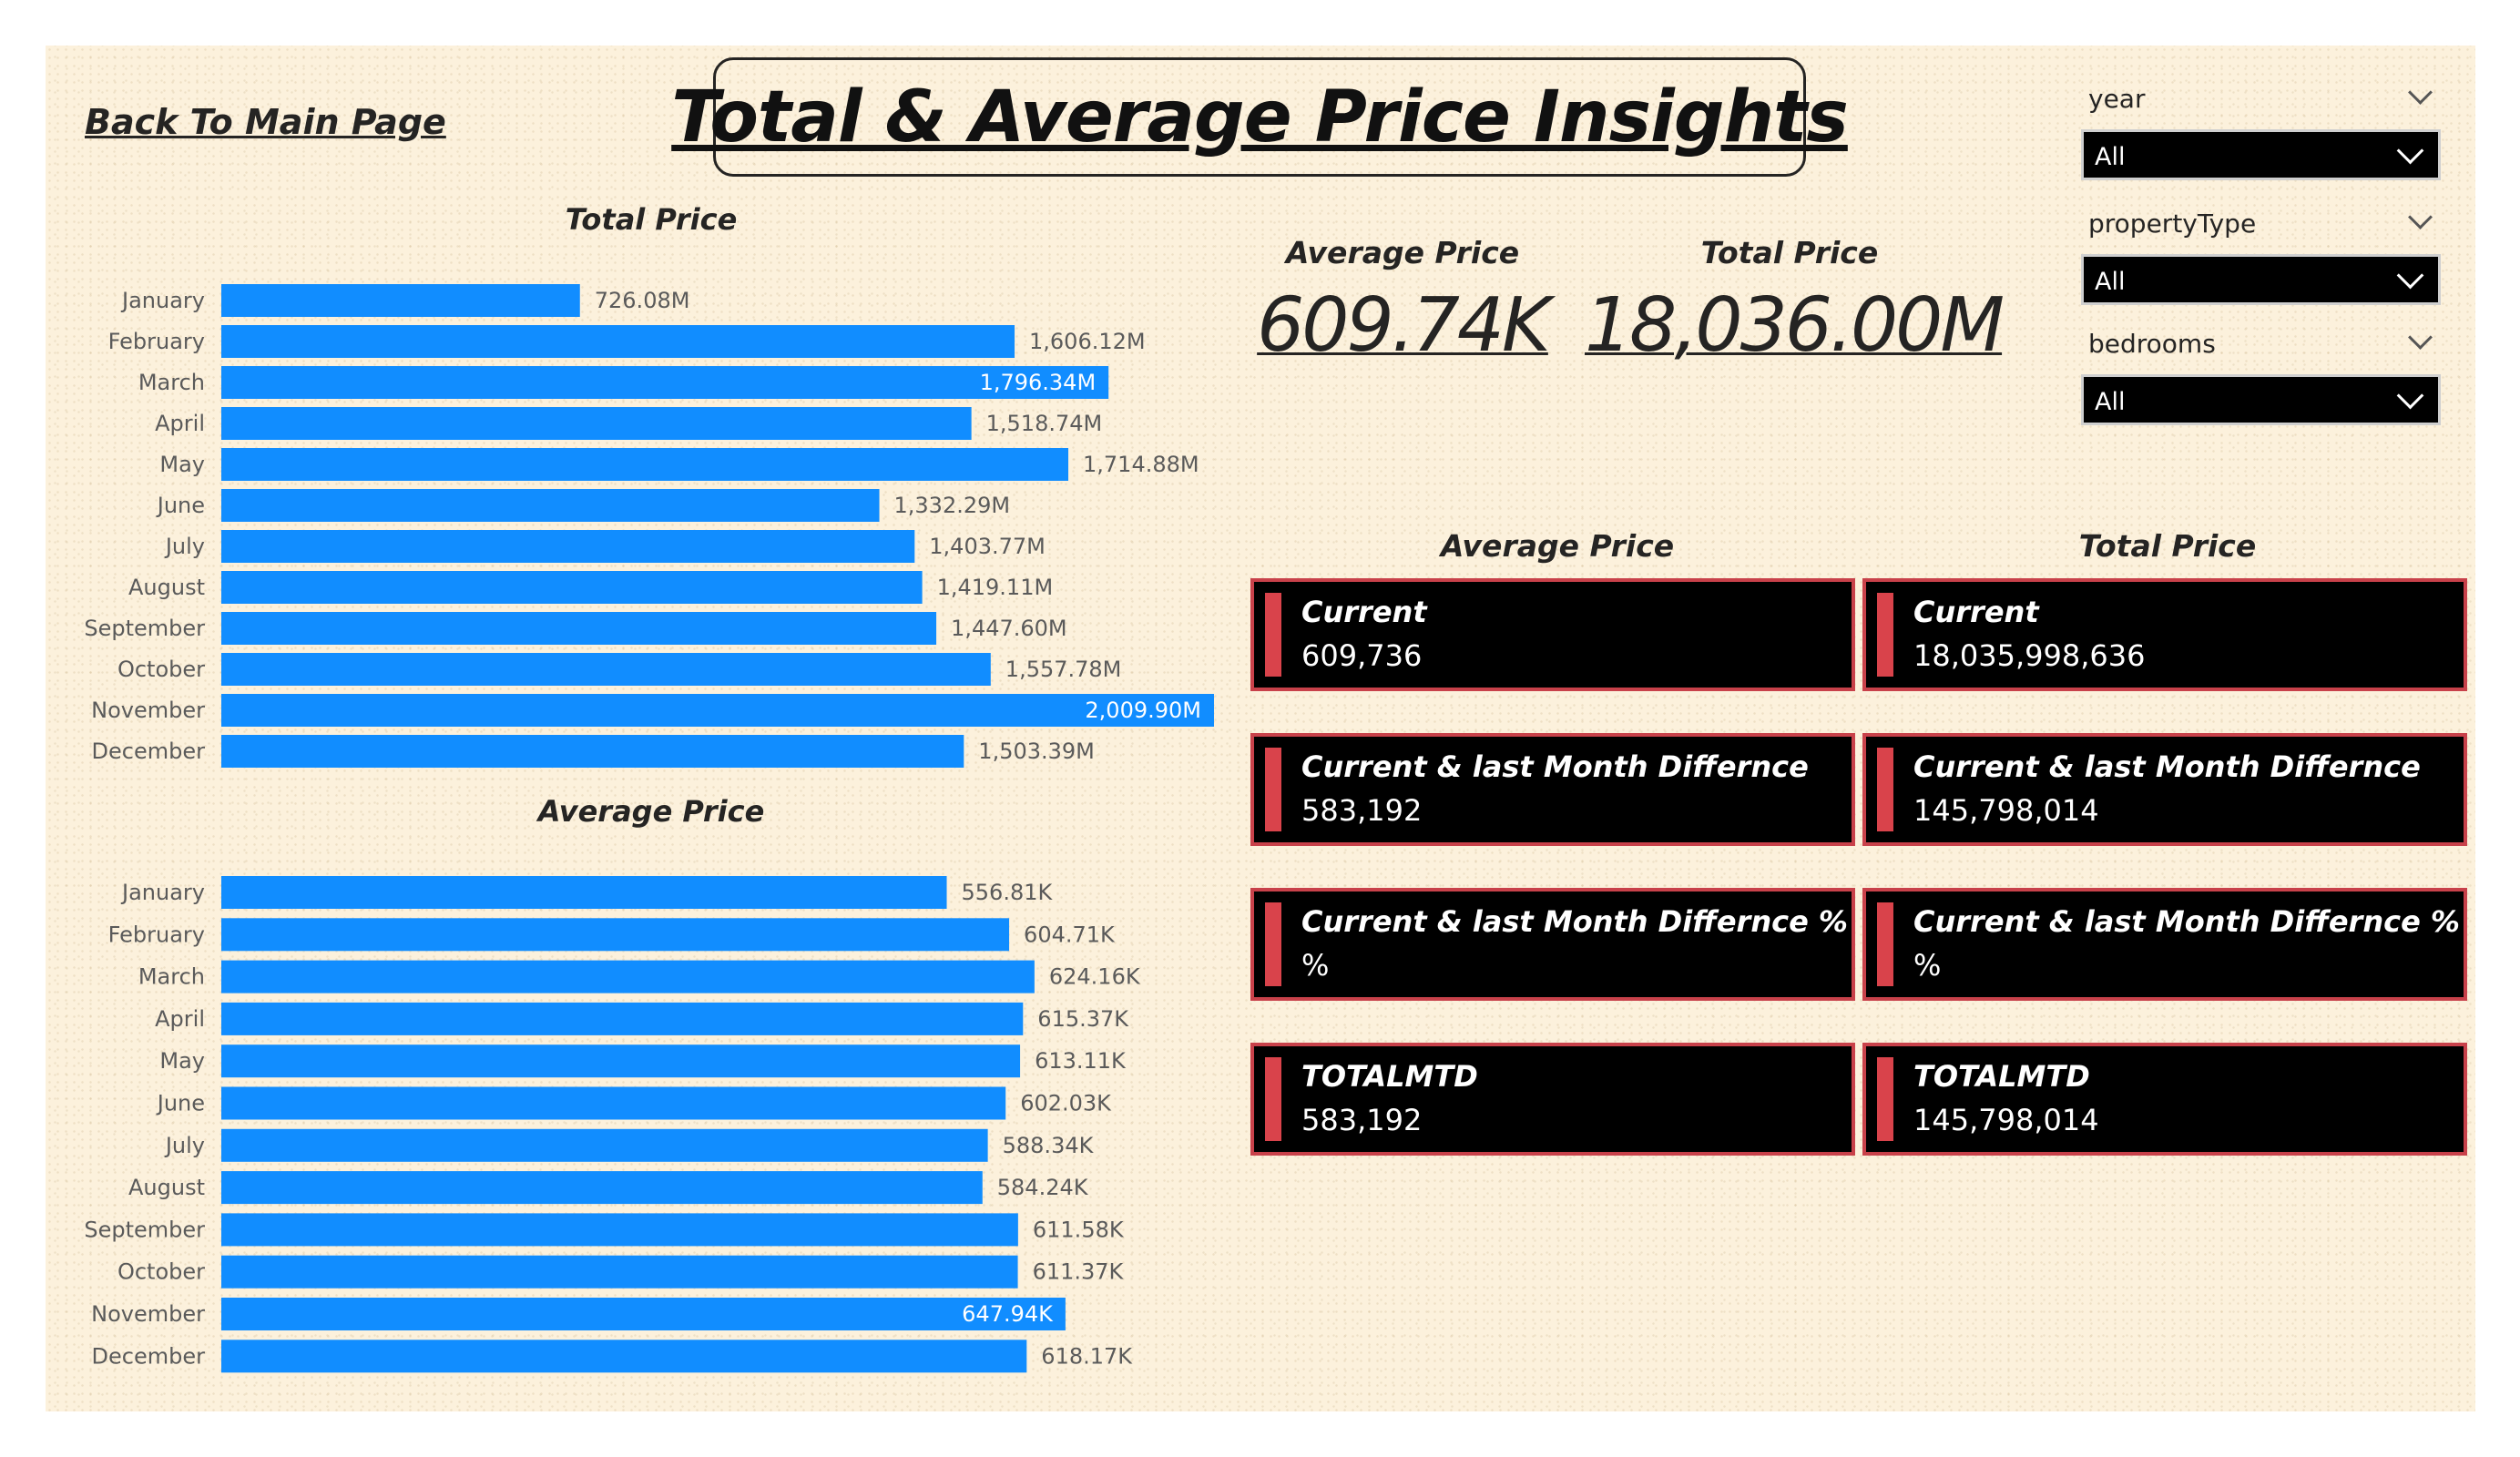 The width and height of the screenshot is (2520, 1457). I want to click on total-data-label: 1,518.74M, so click(1045, 424).